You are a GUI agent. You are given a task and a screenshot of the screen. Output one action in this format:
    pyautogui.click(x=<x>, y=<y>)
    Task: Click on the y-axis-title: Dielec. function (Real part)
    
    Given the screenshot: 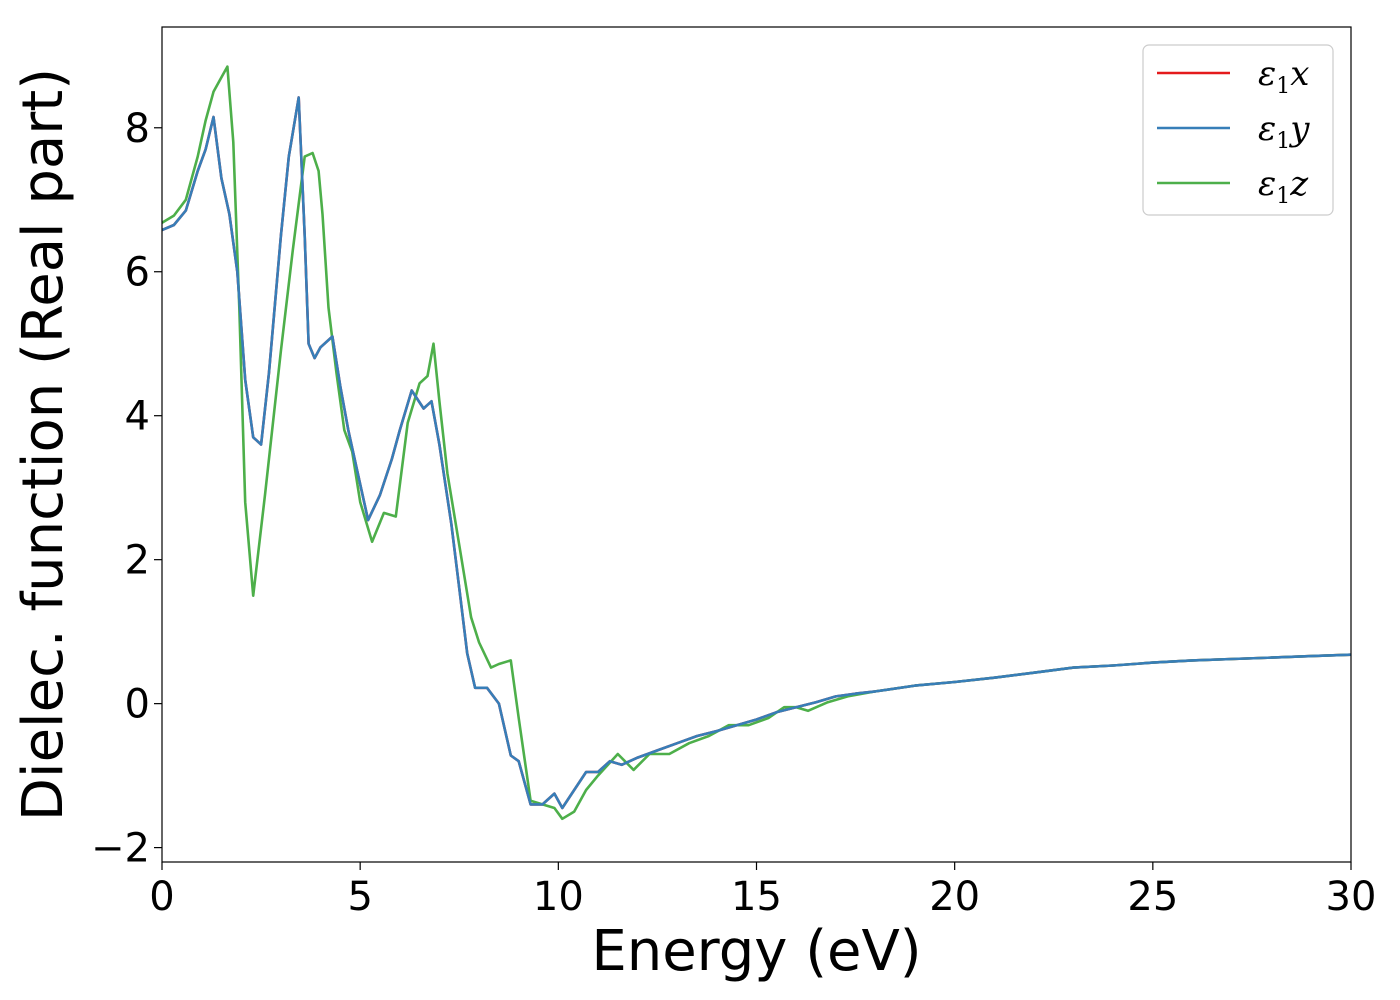 What is the action you would take?
    pyautogui.click(x=43, y=444)
    